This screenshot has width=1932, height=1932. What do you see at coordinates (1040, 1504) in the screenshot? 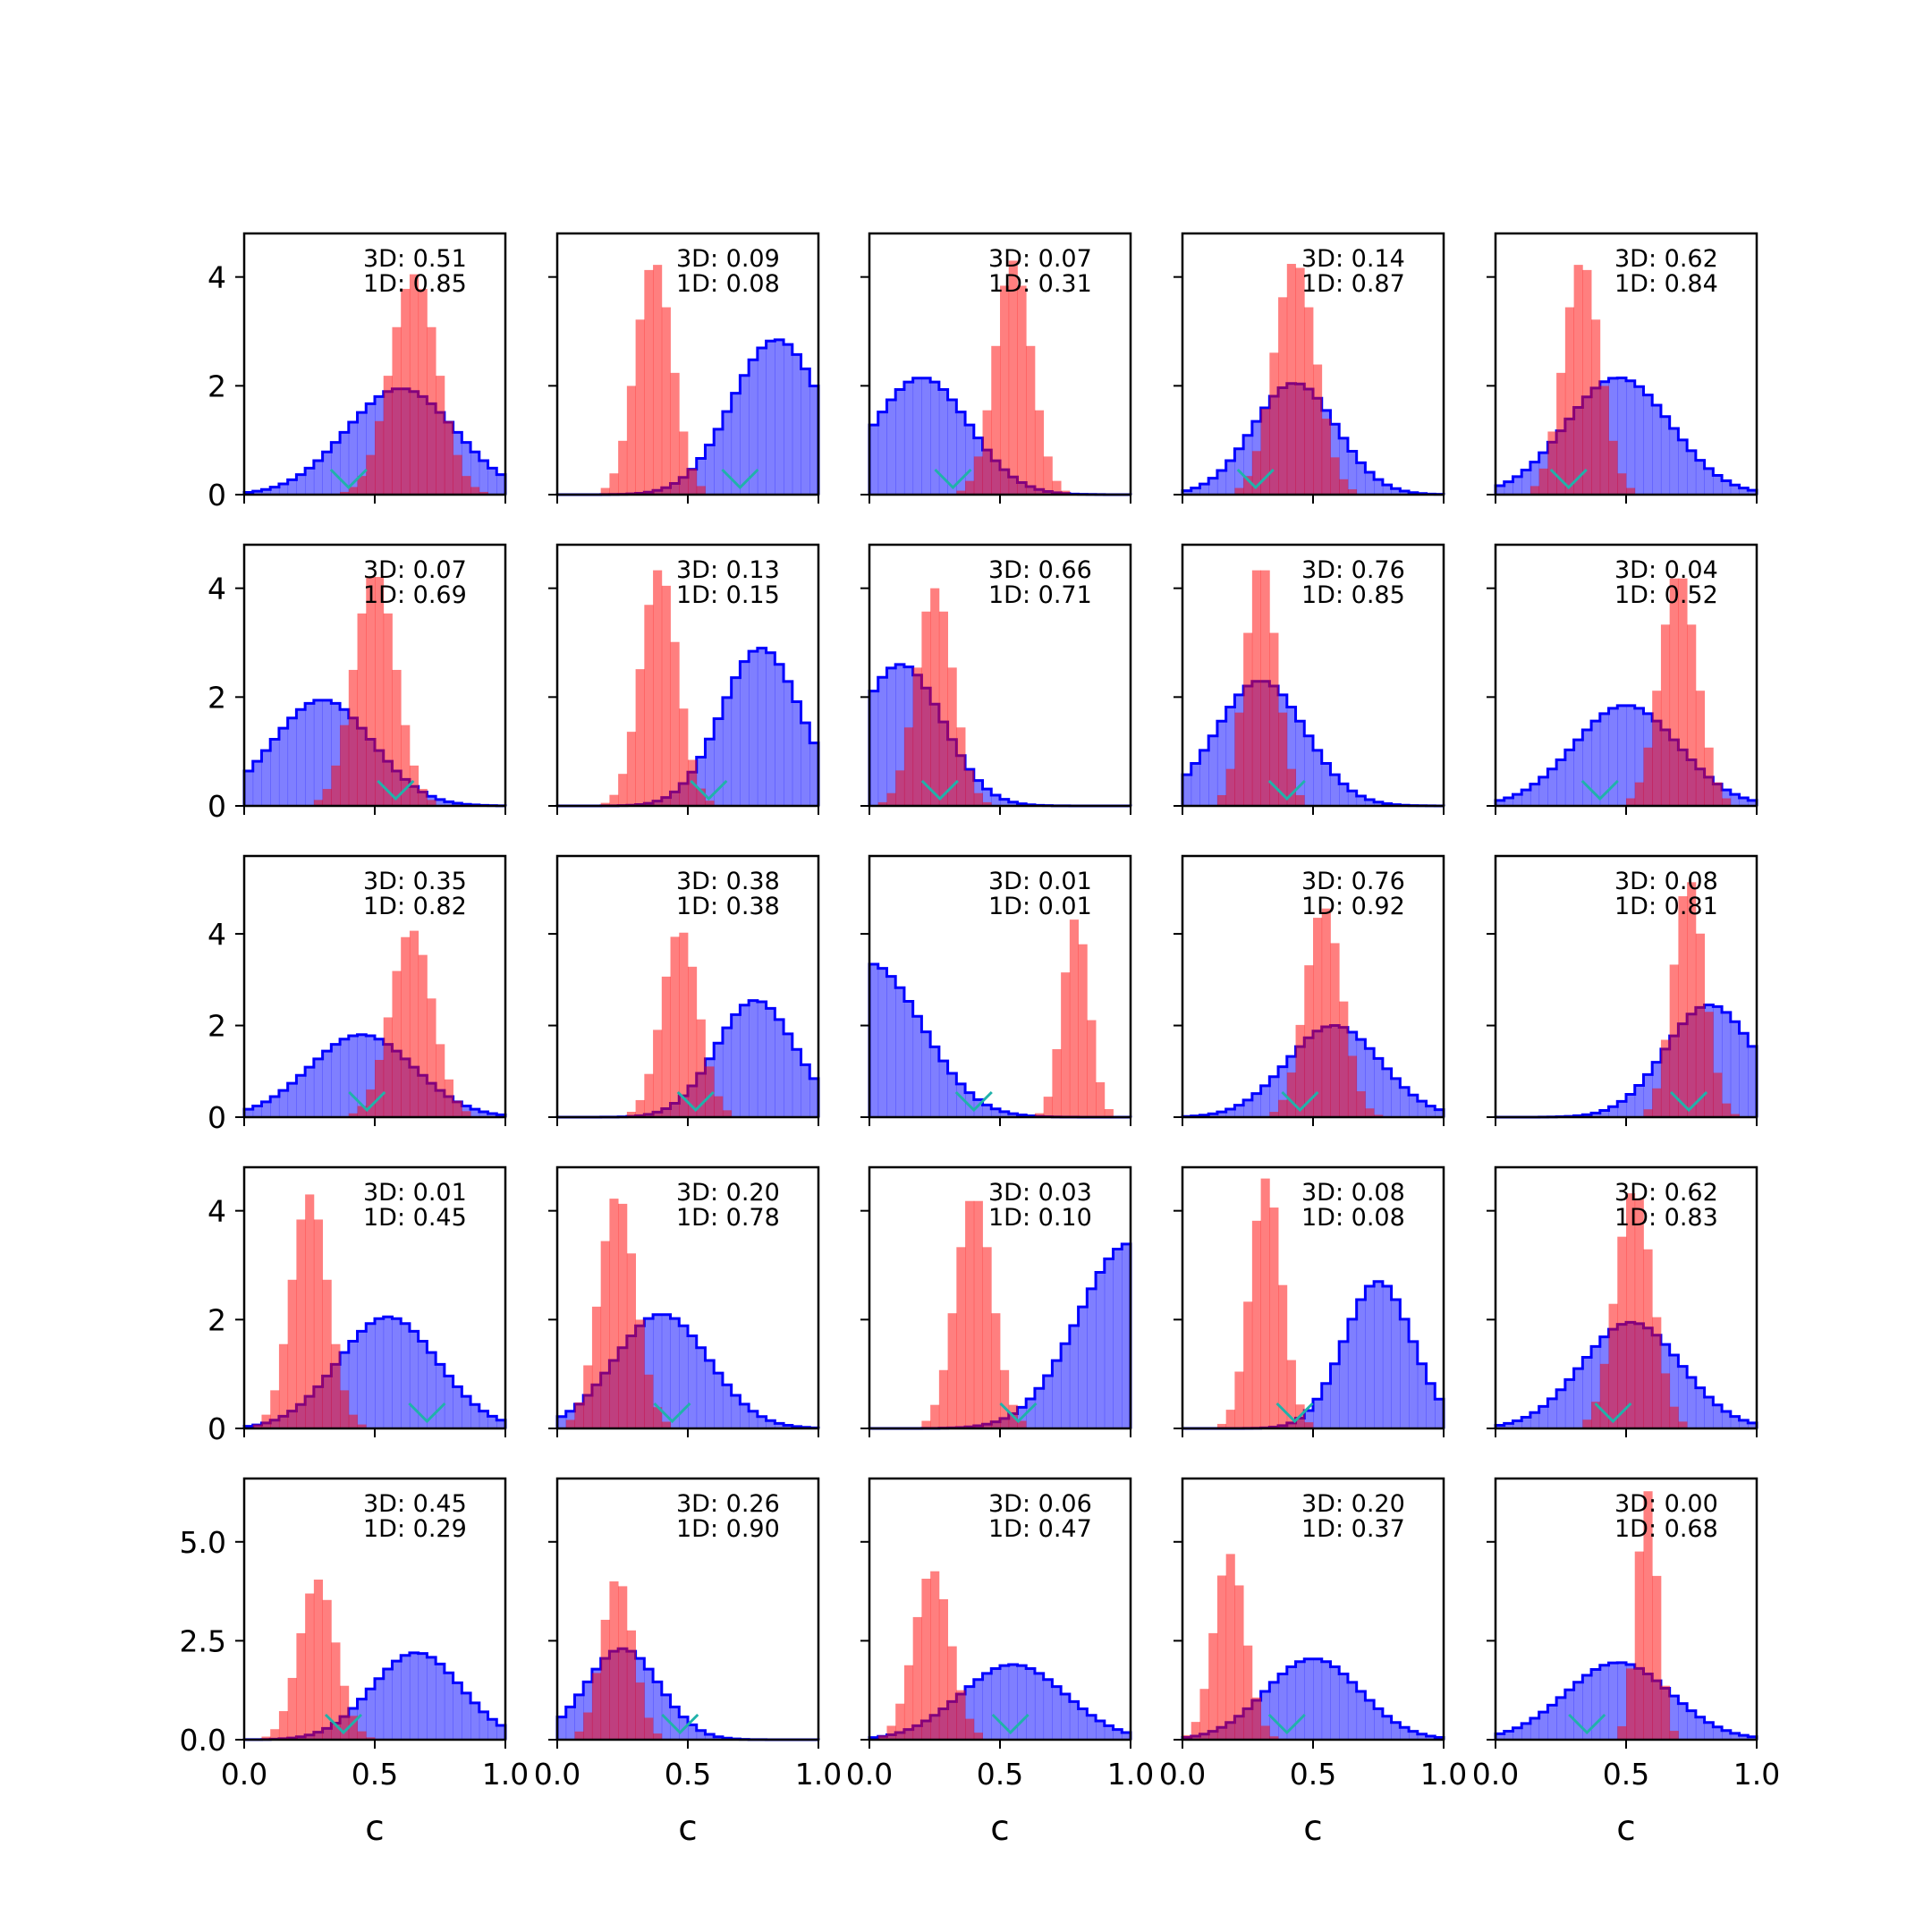
I see `annotation-3d: 3D: 0.06` at bounding box center [1040, 1504].